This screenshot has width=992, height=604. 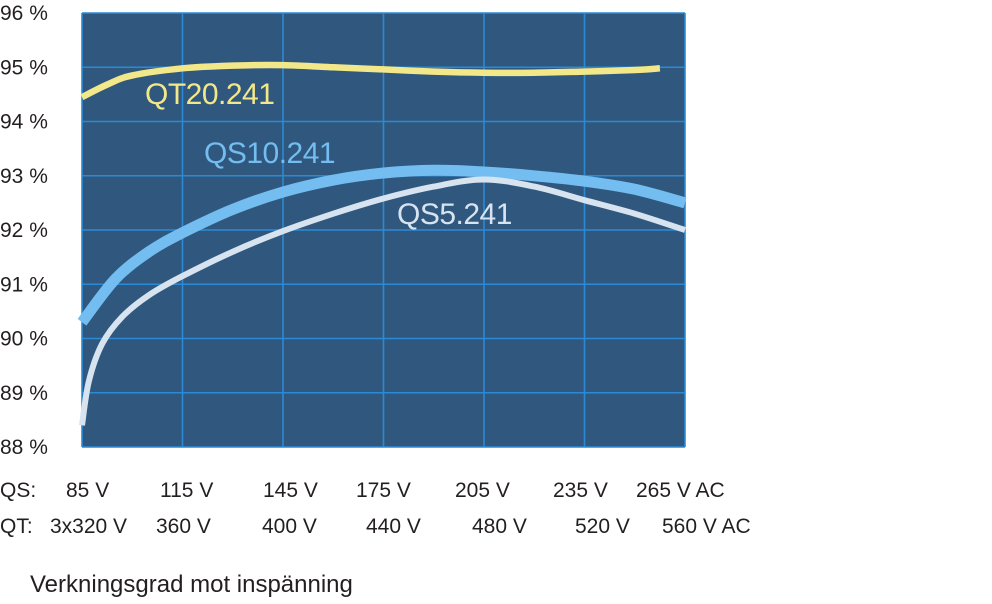 I want to click on y-tick-label: 89 %, so click(x=24, y=393).